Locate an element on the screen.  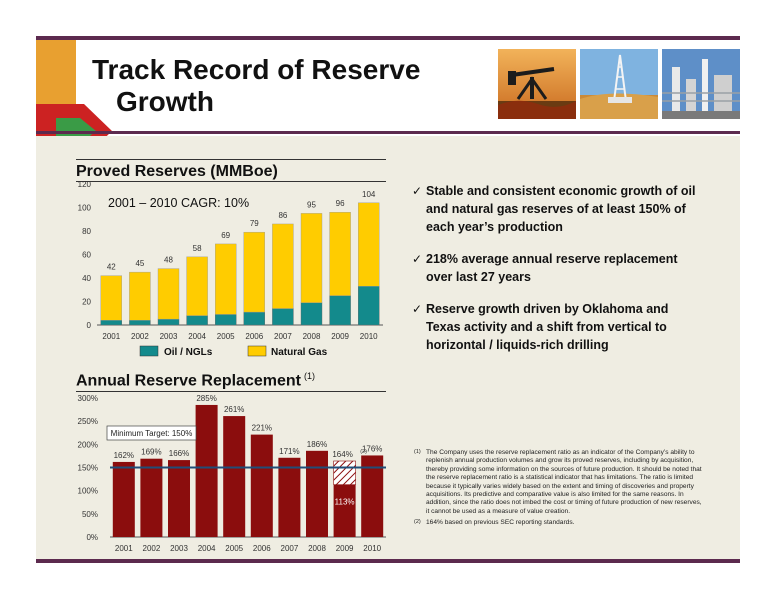
y-tick-label: 60 is located at coordinates (86, 255).